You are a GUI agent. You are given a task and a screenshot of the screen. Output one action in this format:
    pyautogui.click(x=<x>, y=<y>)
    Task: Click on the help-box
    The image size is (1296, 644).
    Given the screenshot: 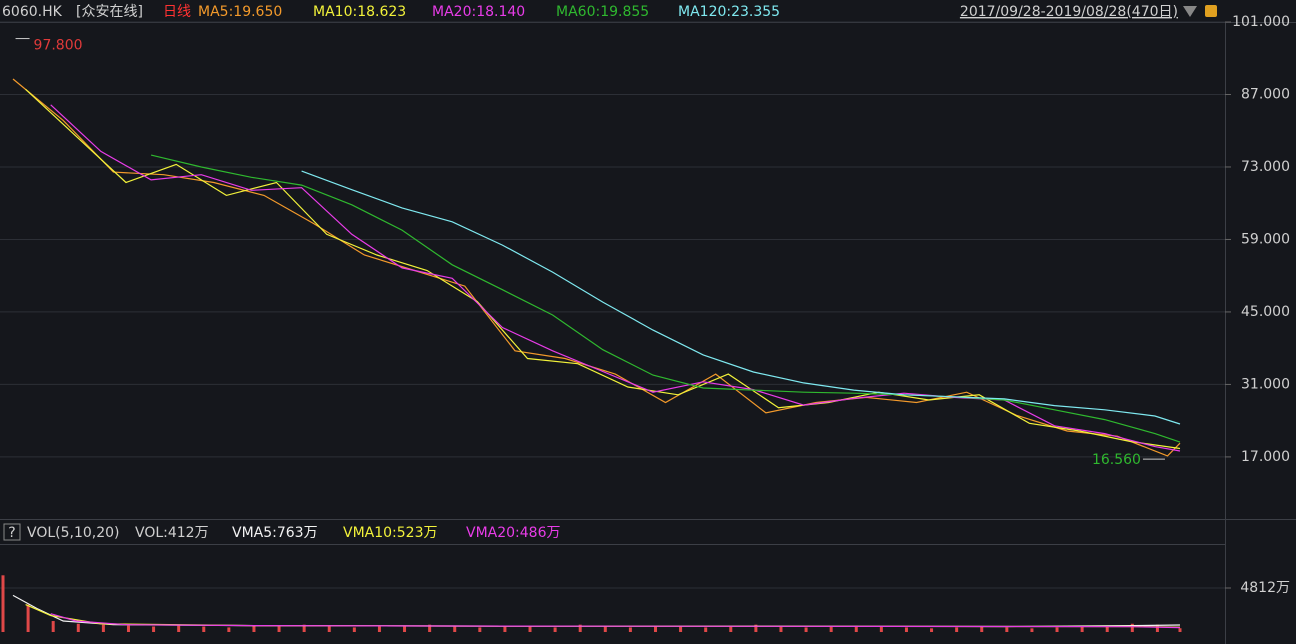 What is the action you would take?
    pyautogui.click(x=12, y=532)
    